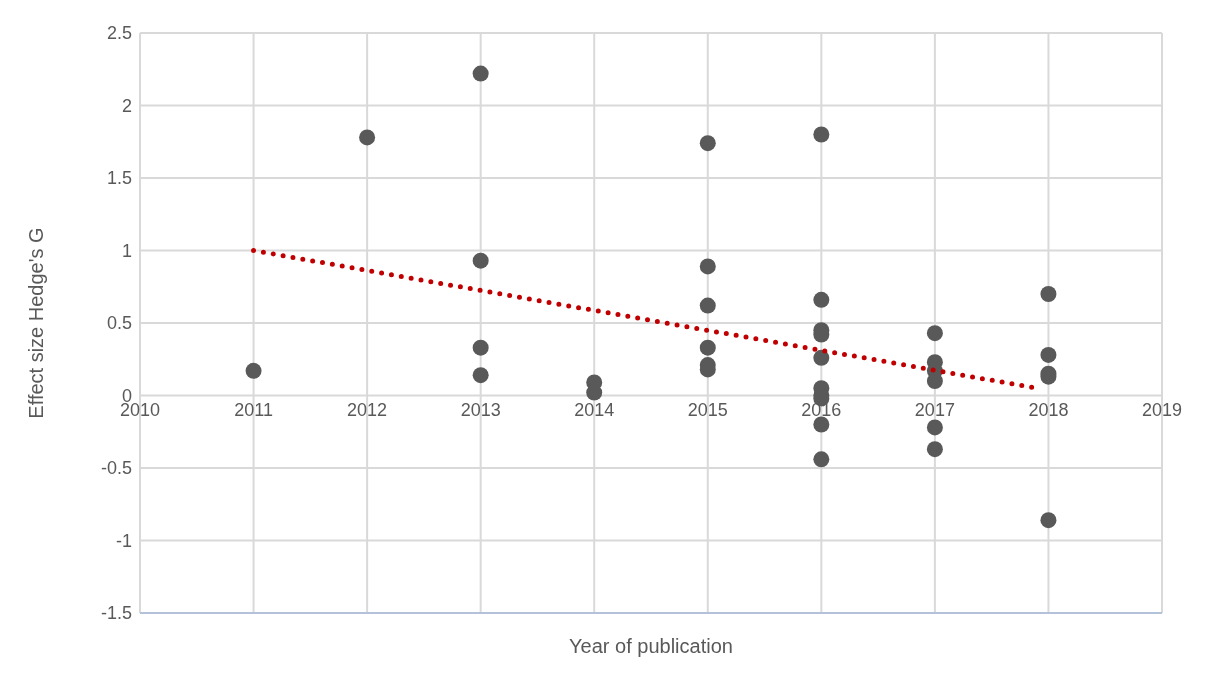 The width and height of the screenshot is (1216, 680). Describe the element at coordinates (594, 409) in the screenshot. I see `x-tick-label: 2014` at that location.